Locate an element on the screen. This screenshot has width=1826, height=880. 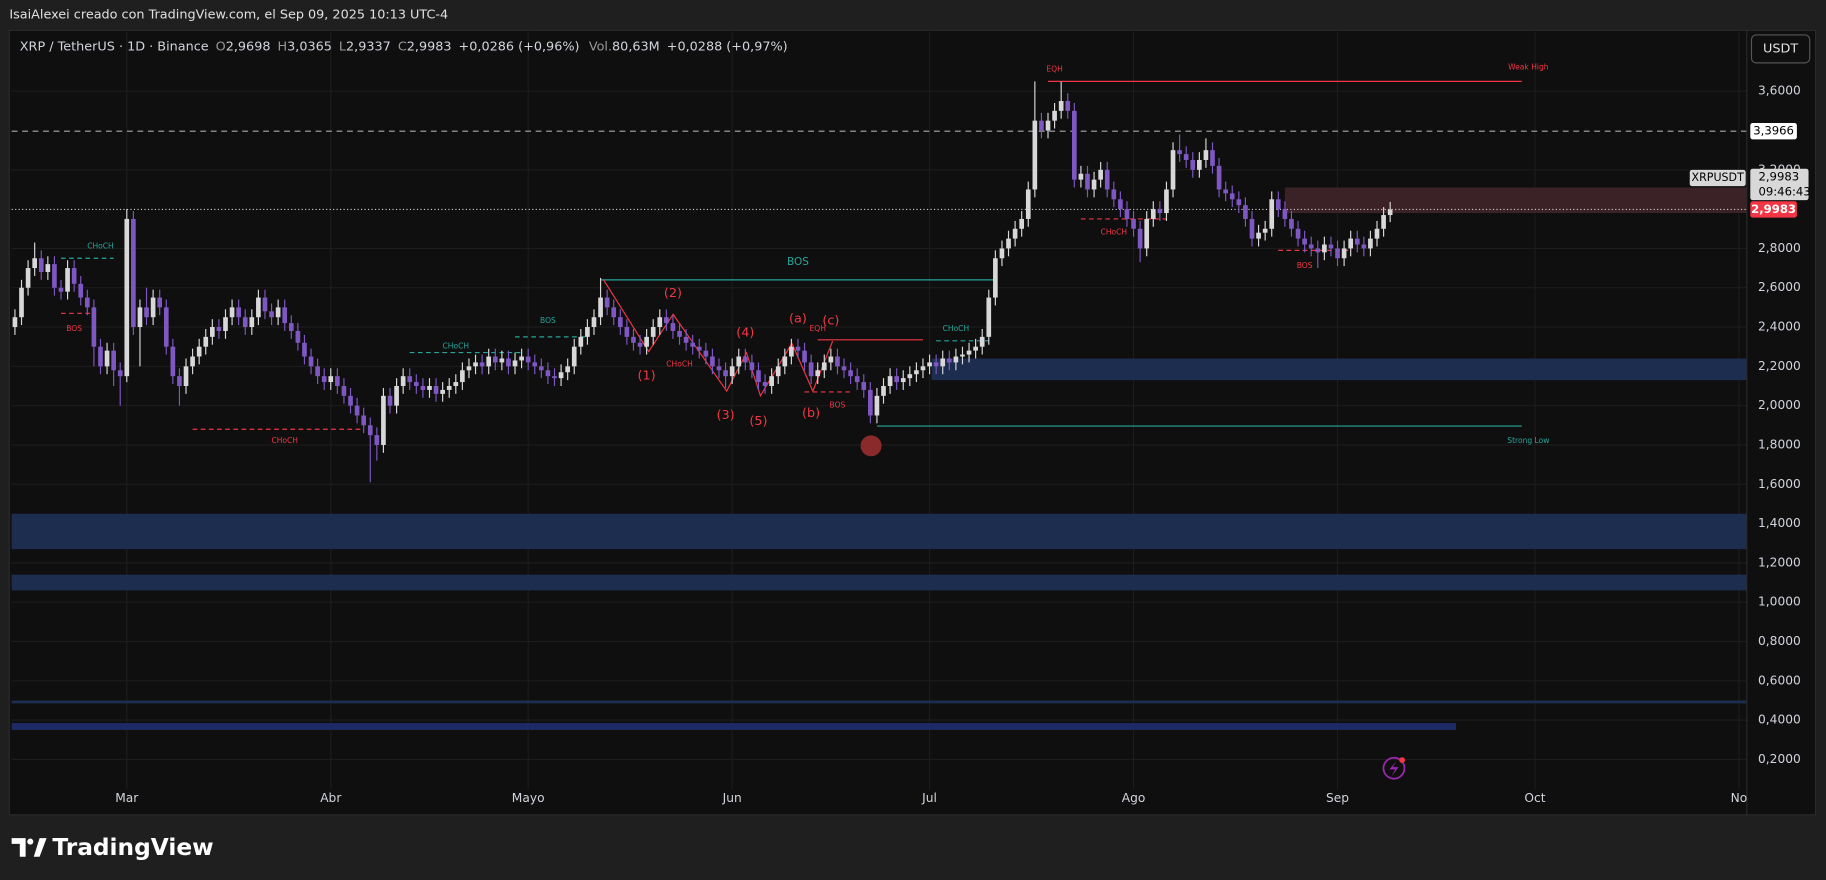
currency-button is located at coordinates (1780, 49).